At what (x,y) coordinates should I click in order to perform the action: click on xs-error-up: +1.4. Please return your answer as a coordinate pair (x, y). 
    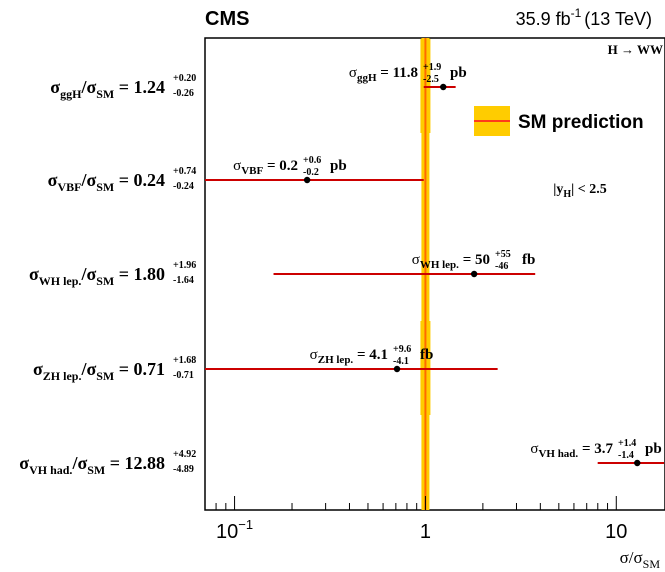
    Looking at the image, I should click on (627, 443).